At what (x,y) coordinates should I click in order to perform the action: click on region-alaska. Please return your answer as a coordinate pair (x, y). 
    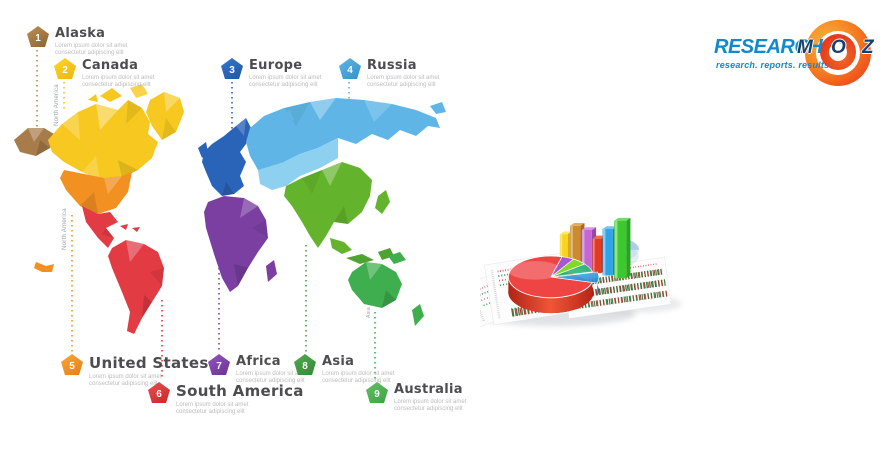
    Looking at the image, I should click on (34, 142).